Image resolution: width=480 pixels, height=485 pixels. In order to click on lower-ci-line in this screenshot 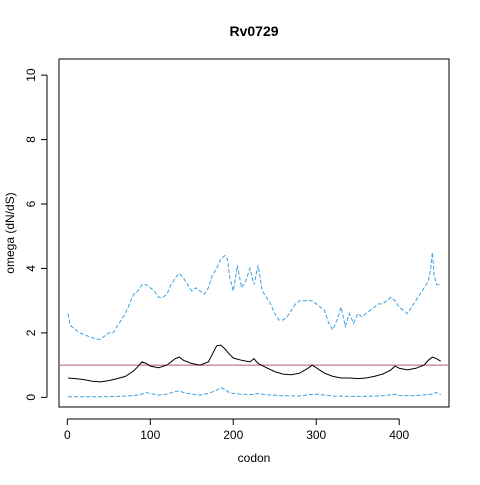, I will do `click(254, 392)`.